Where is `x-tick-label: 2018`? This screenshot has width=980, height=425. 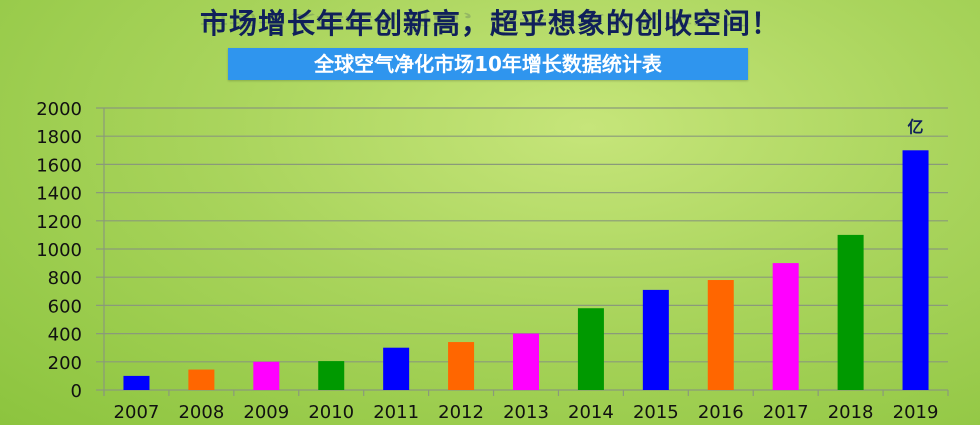 x-tick-label: 2018 is located at coordinates (851, 412).